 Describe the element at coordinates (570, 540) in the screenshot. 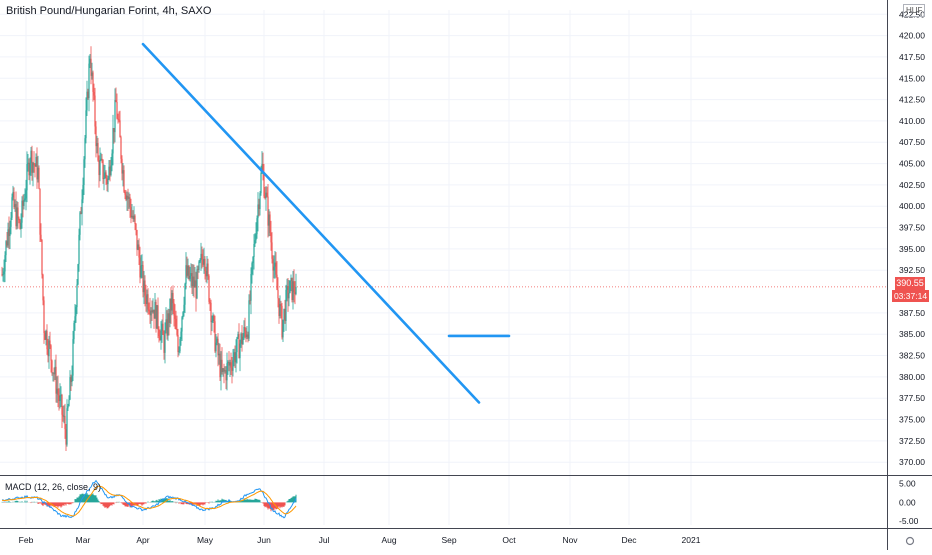

I see `time-tick-label: Nov` at that location.